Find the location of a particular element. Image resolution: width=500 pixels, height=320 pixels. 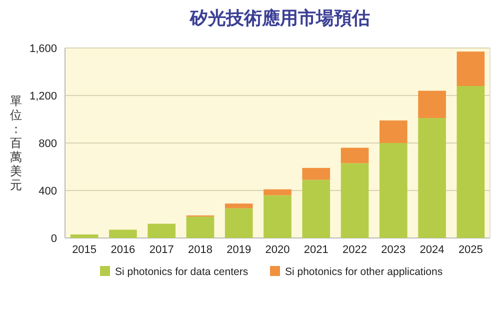

x-tick-label: 2024 is located at coordinates (432, 250).